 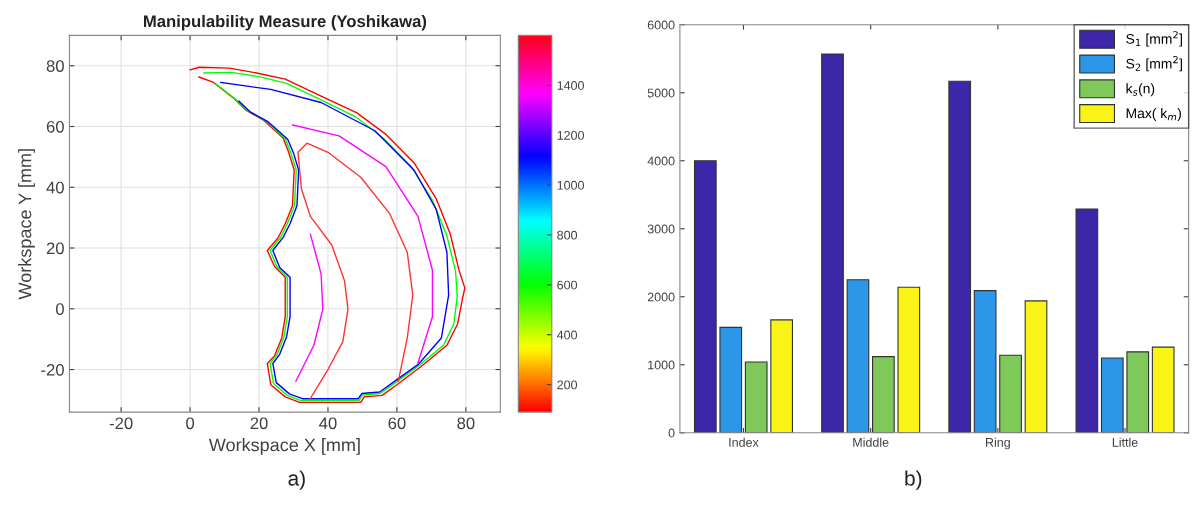 I want to click on color-bar-label: 600, so click(x=567, y=285).